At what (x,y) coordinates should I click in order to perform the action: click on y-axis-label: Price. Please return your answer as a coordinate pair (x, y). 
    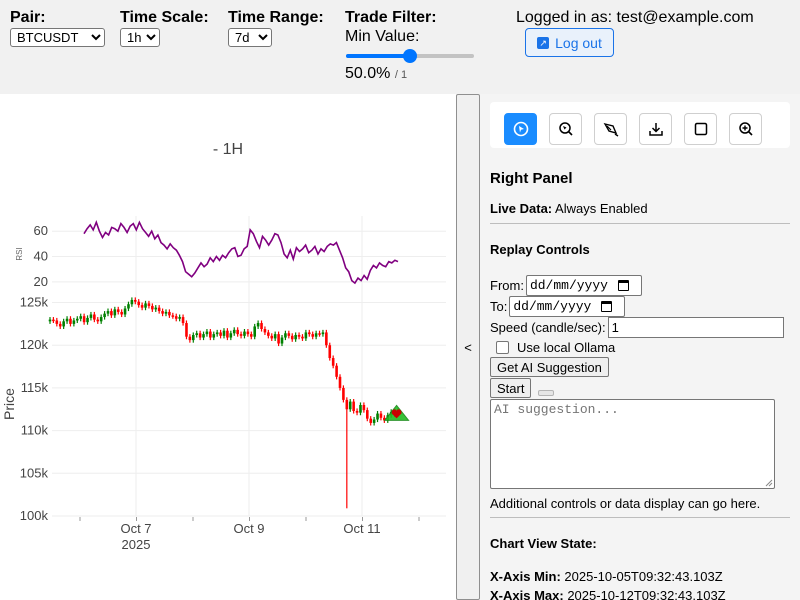
    Looking at the image, I should click on (9, 404).